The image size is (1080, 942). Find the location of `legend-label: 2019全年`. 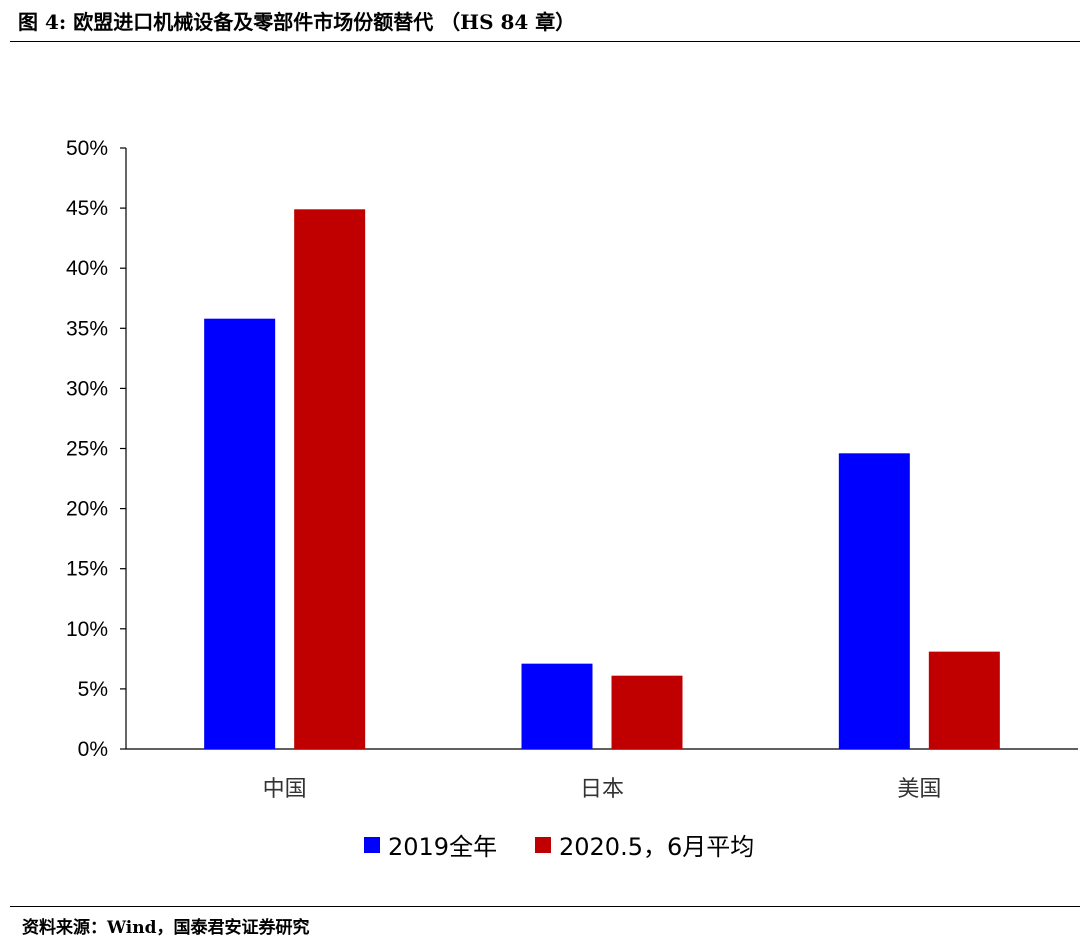

legend-label: 2019全年 is located at coordinates (442, 847).